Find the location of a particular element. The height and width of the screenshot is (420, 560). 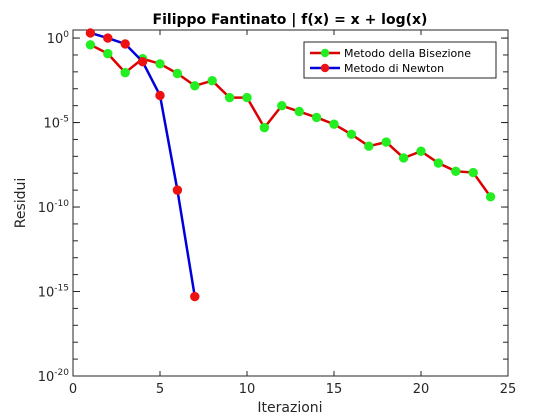

x-tick-label: 0 is located at coordinates (73, 389).